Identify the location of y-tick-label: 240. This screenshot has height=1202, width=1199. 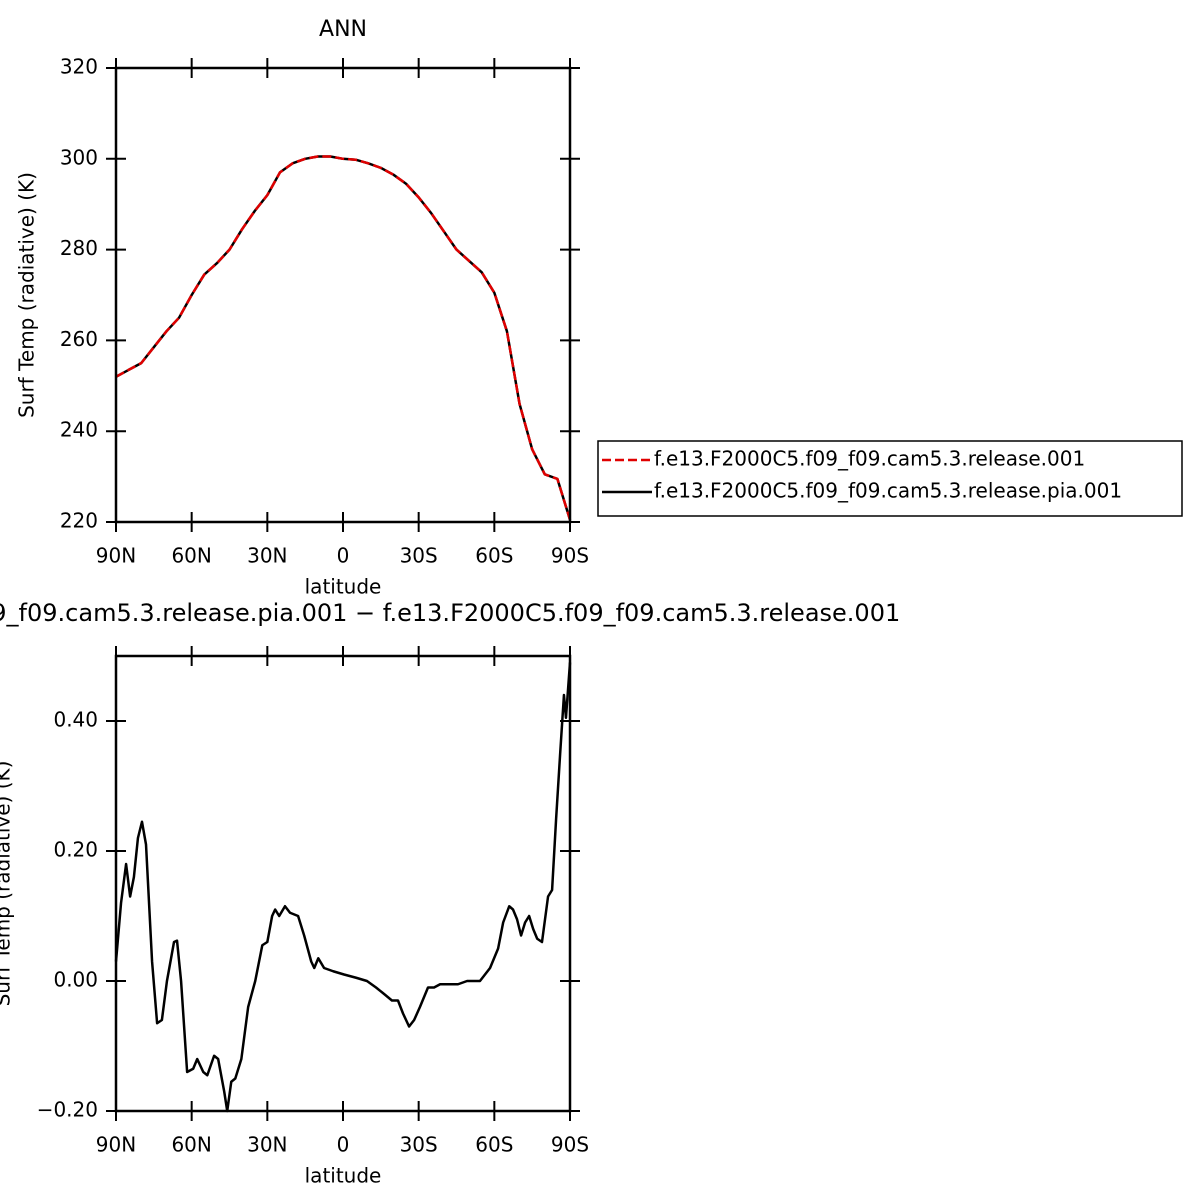
(79, 430).